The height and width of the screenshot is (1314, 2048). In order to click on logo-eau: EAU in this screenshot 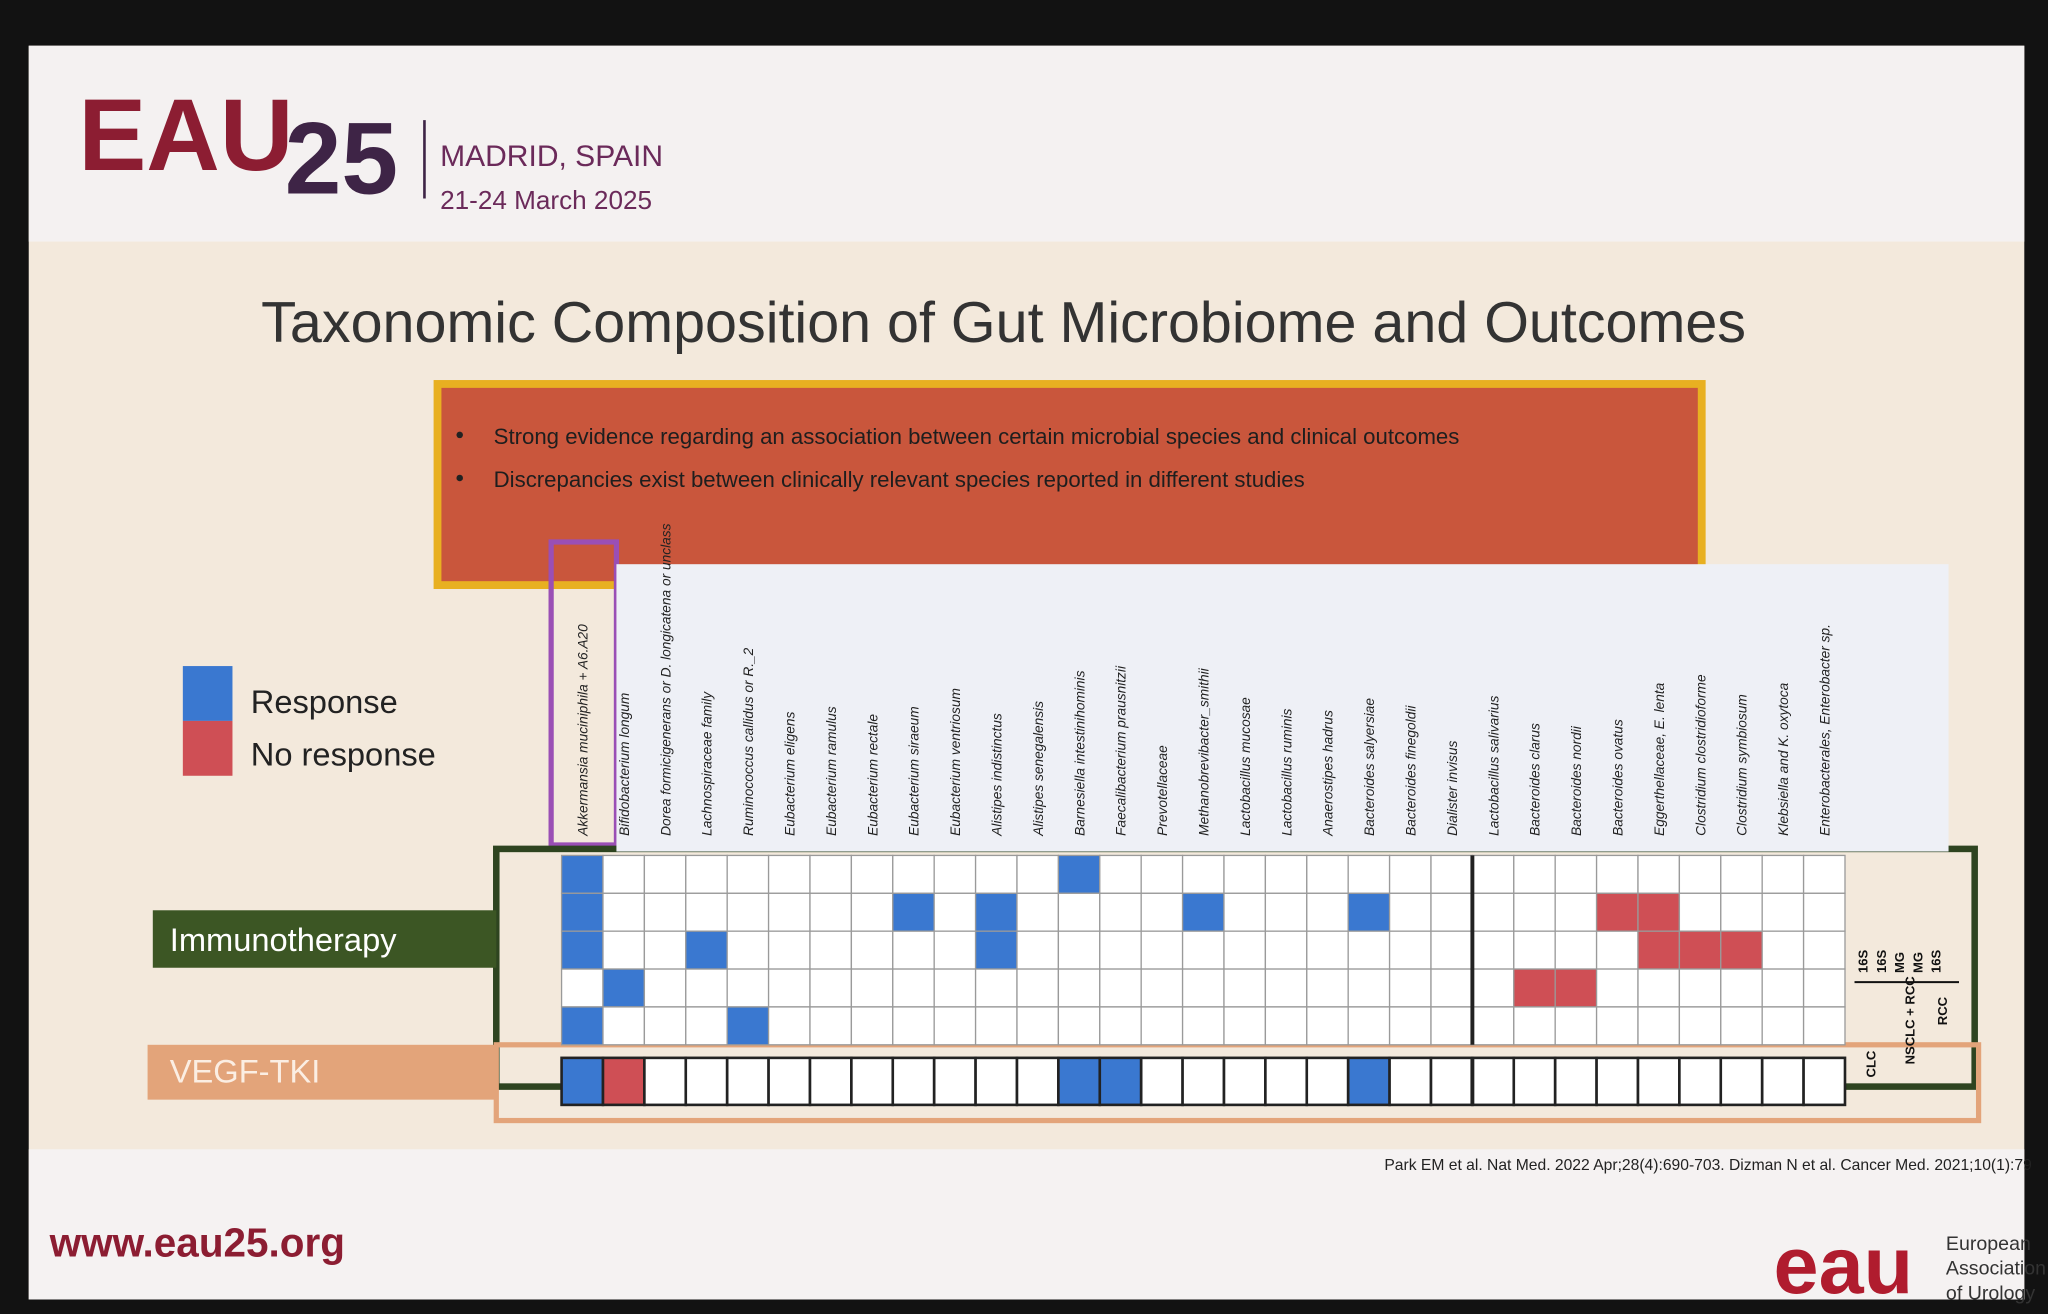, I will do `click(185, 135)`.